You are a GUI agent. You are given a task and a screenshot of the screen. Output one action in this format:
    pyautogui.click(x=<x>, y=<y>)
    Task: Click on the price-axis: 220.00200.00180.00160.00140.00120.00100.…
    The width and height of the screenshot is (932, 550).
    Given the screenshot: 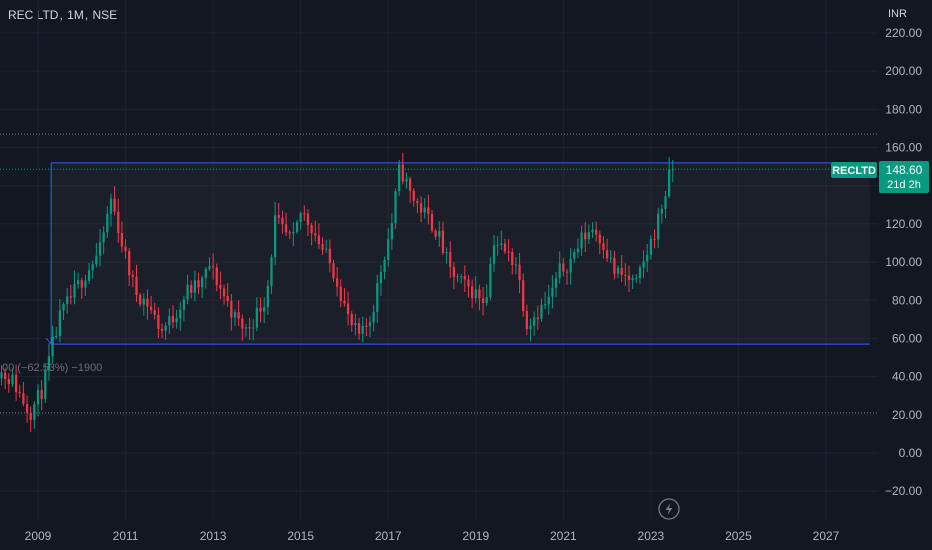 What is the action you would take?
    pyautogui.click(x=903, y=262)
    